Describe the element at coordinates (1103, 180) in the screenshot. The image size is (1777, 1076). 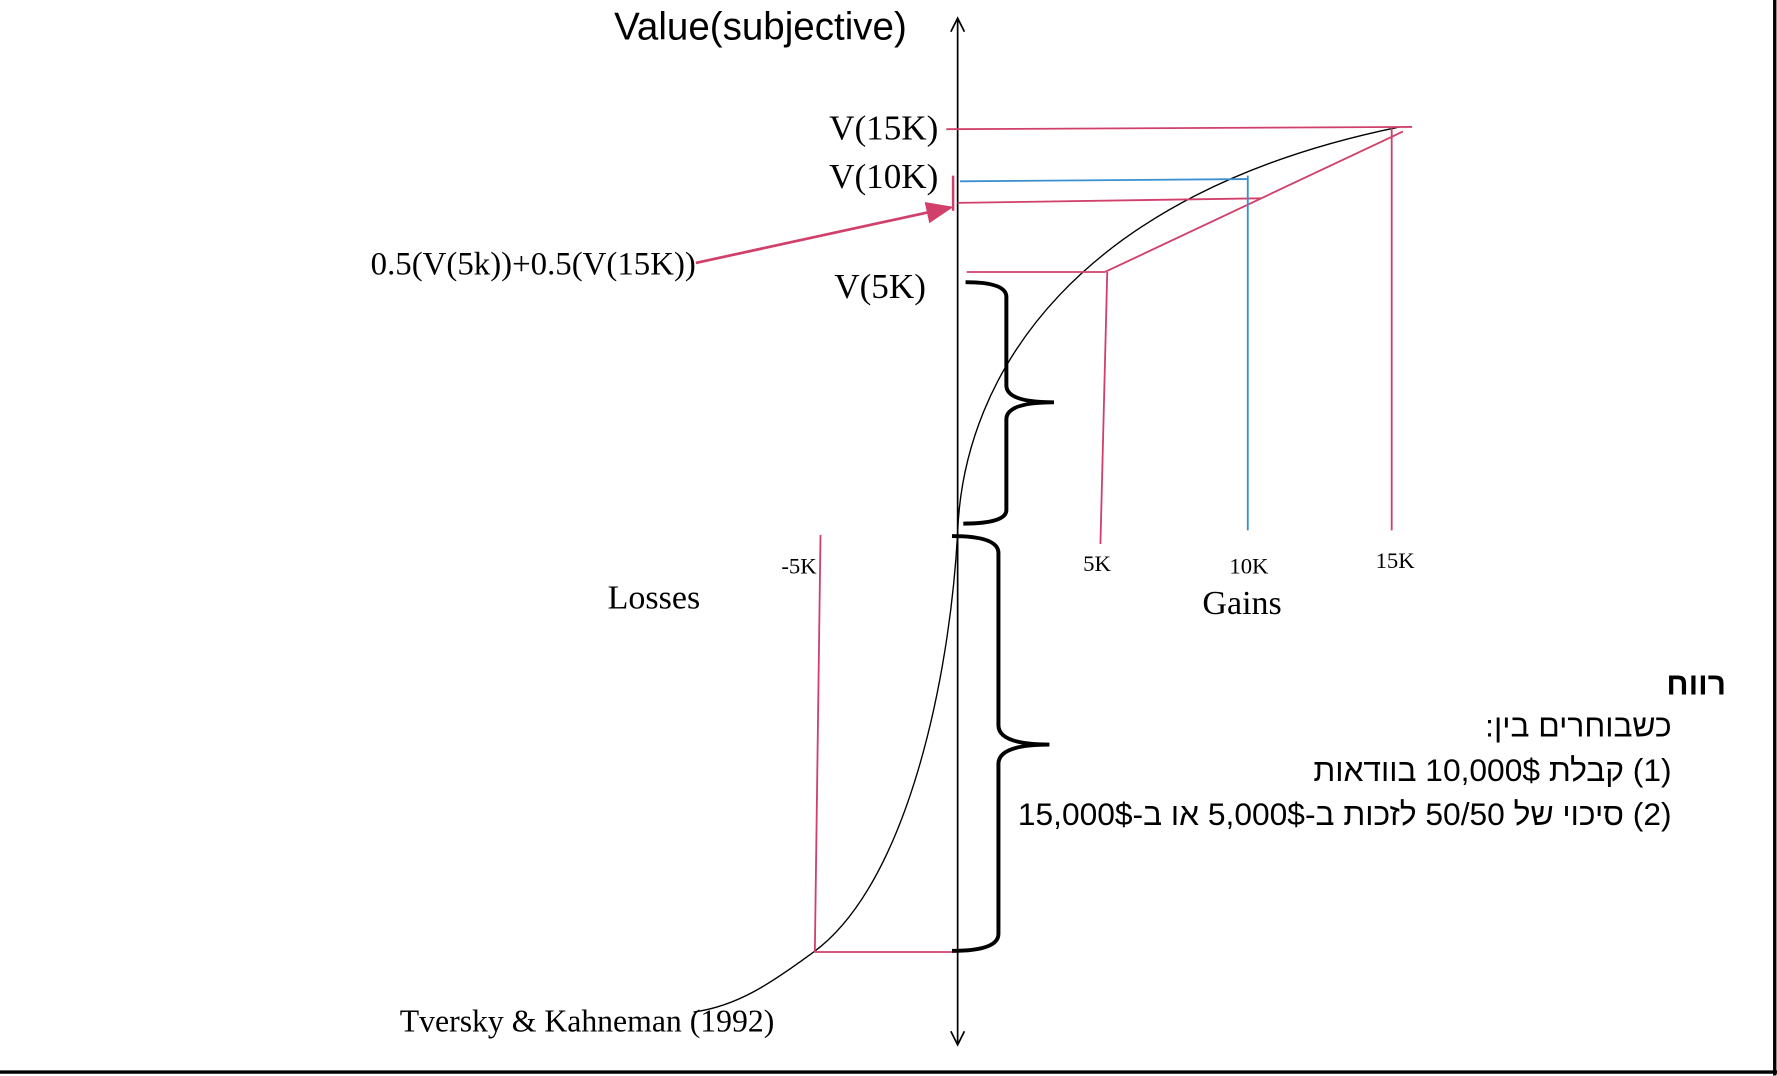
I see `v10k-guide` at that location.